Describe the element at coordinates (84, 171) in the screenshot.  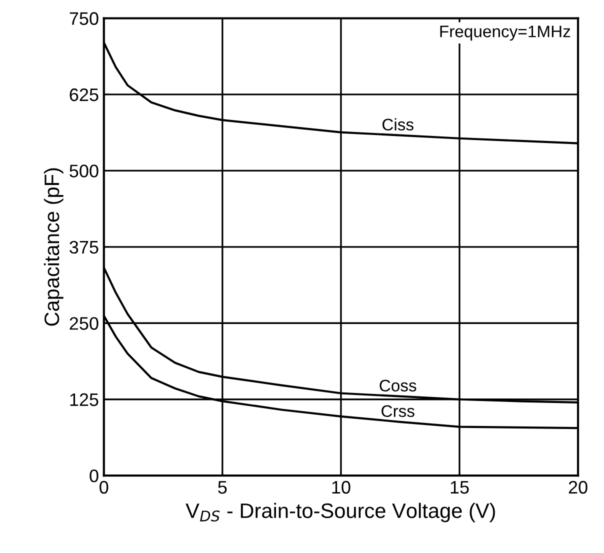
I see `y-tick-label: 500` at that location.